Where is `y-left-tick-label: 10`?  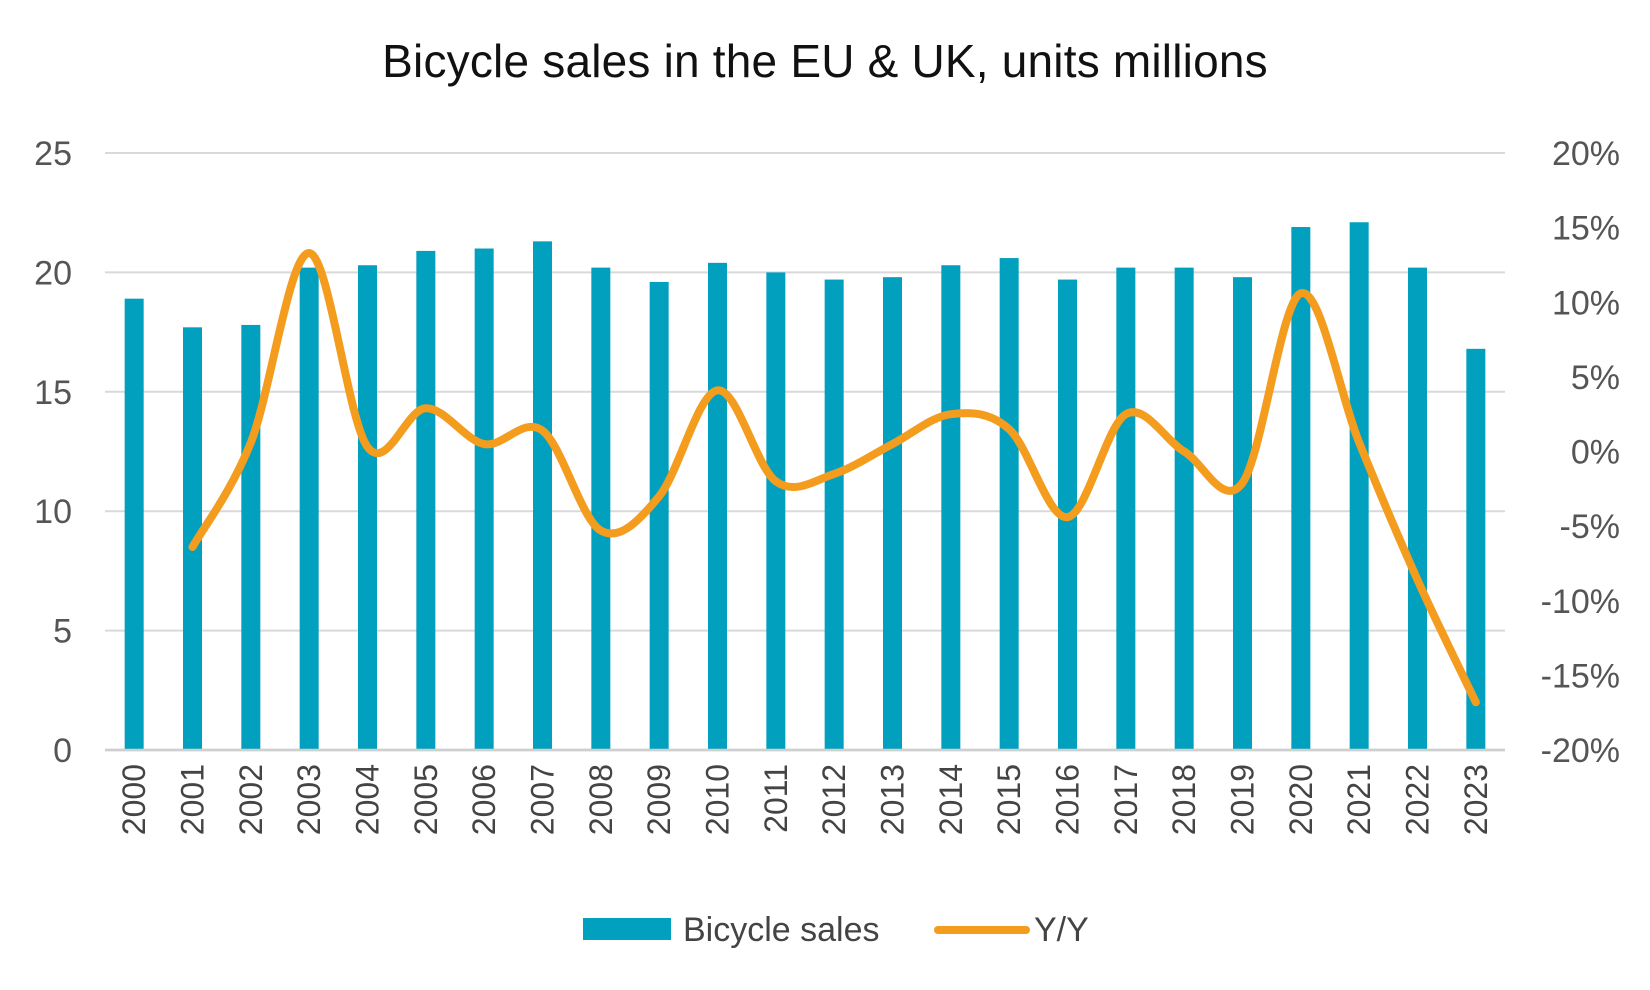
y-left-tick-label: 10 is located at coordinates (53, 512).